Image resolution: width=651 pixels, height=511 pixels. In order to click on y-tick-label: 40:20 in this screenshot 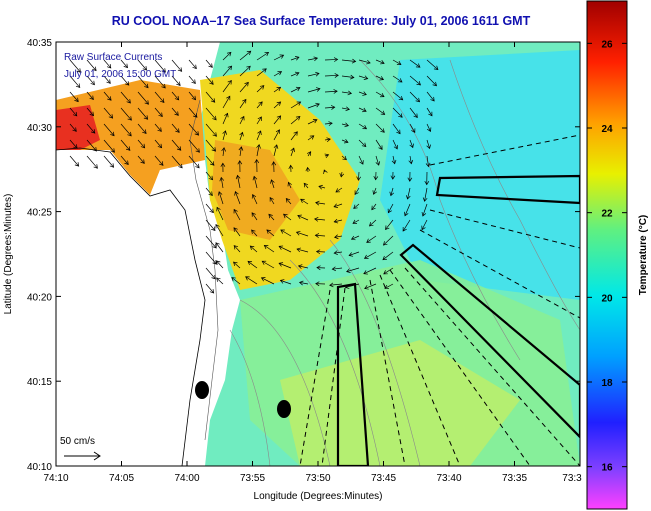, I will do `click(39, 297)`.